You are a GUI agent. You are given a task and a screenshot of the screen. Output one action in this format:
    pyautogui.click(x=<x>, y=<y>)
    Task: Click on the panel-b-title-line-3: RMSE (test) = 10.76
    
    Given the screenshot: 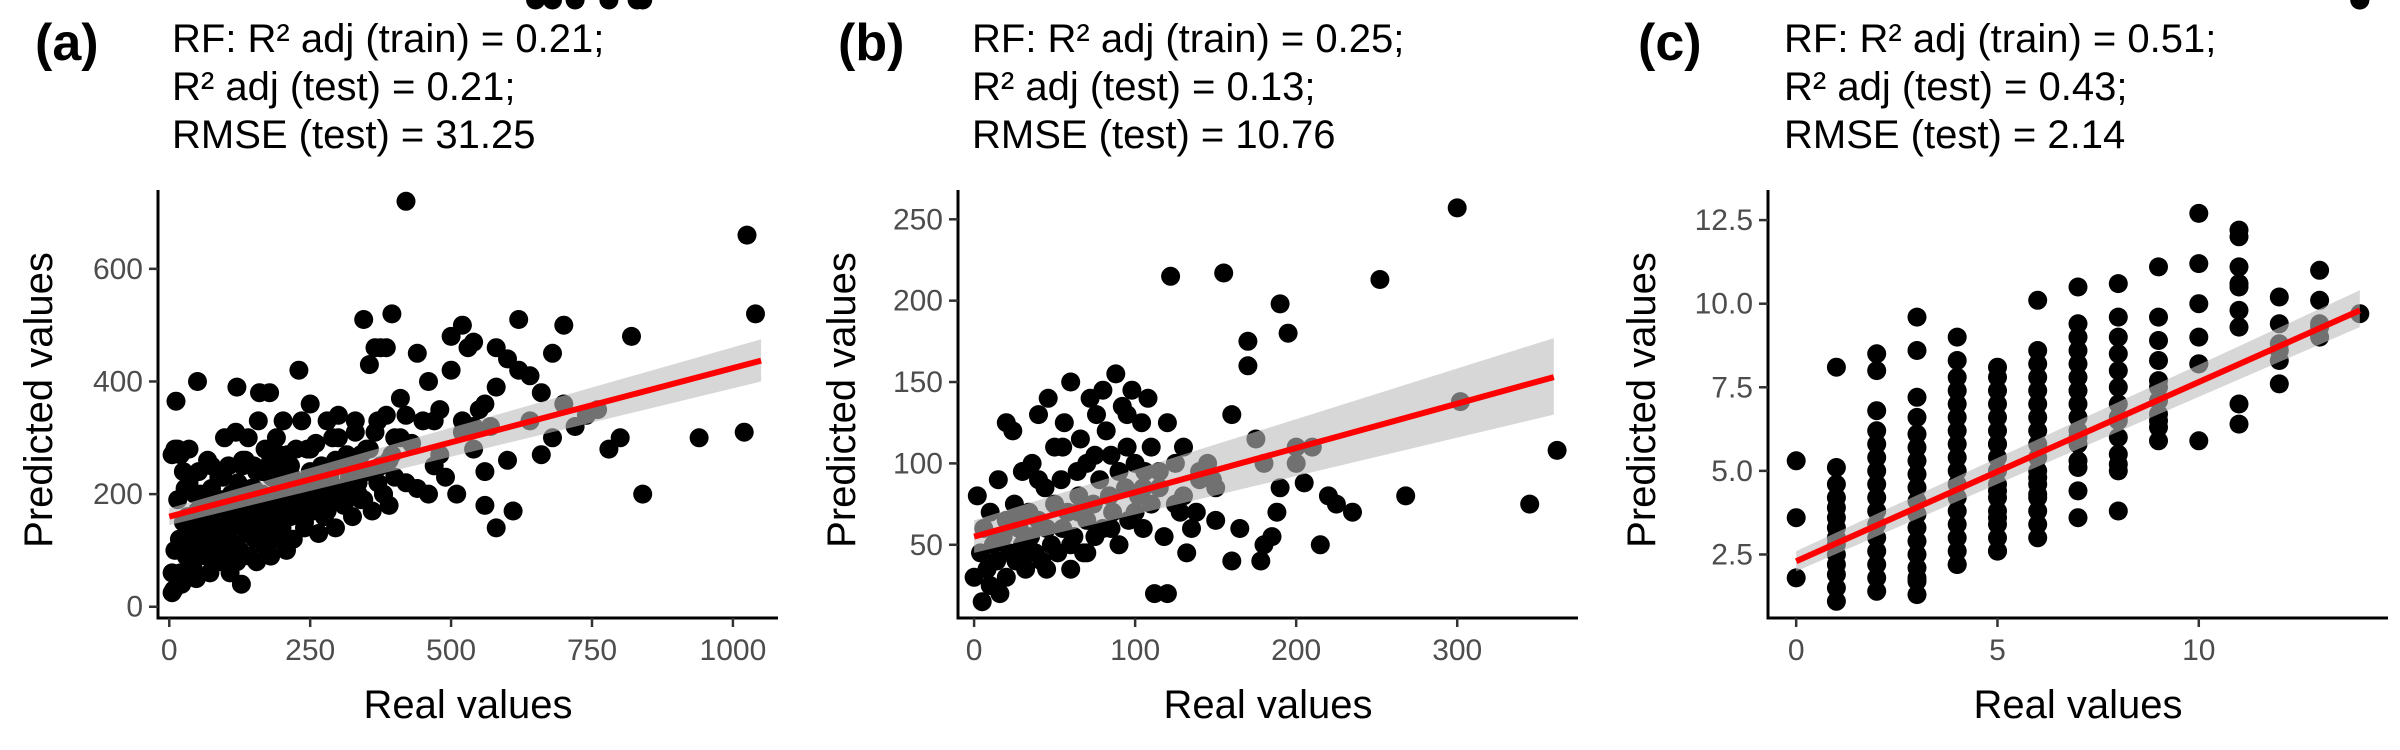 What is the action you would take?
    pyautogui.click(x=1153, y=135)
    